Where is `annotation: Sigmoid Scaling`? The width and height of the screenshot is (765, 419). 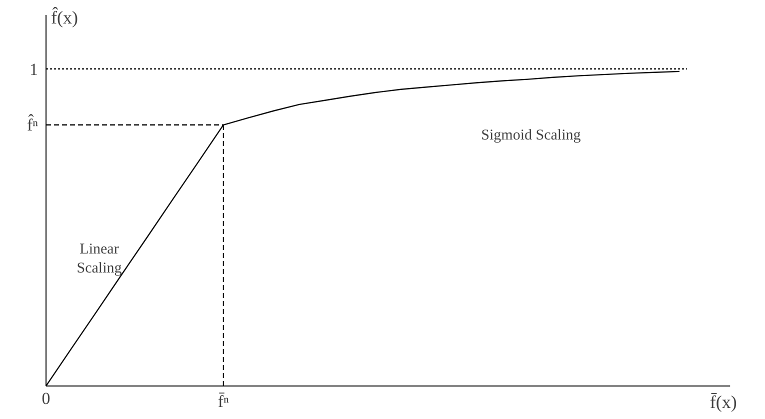
annotation: Sigmoid Scaling is located at coordinates (531, 135).